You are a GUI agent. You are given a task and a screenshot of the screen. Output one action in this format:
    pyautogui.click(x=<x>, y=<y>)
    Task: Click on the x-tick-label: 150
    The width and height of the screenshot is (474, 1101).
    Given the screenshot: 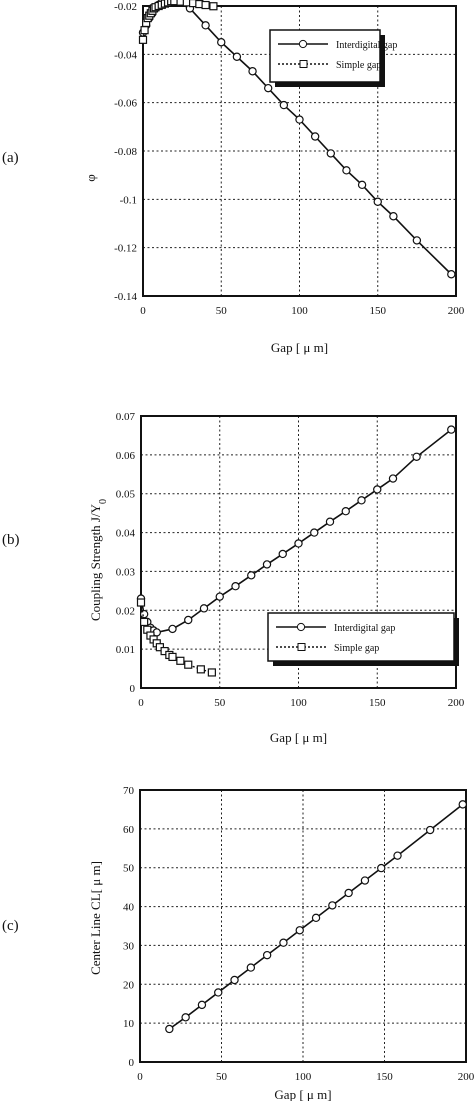 What is the action you would take?
    pyautogui.click(x=377, y=703)
    